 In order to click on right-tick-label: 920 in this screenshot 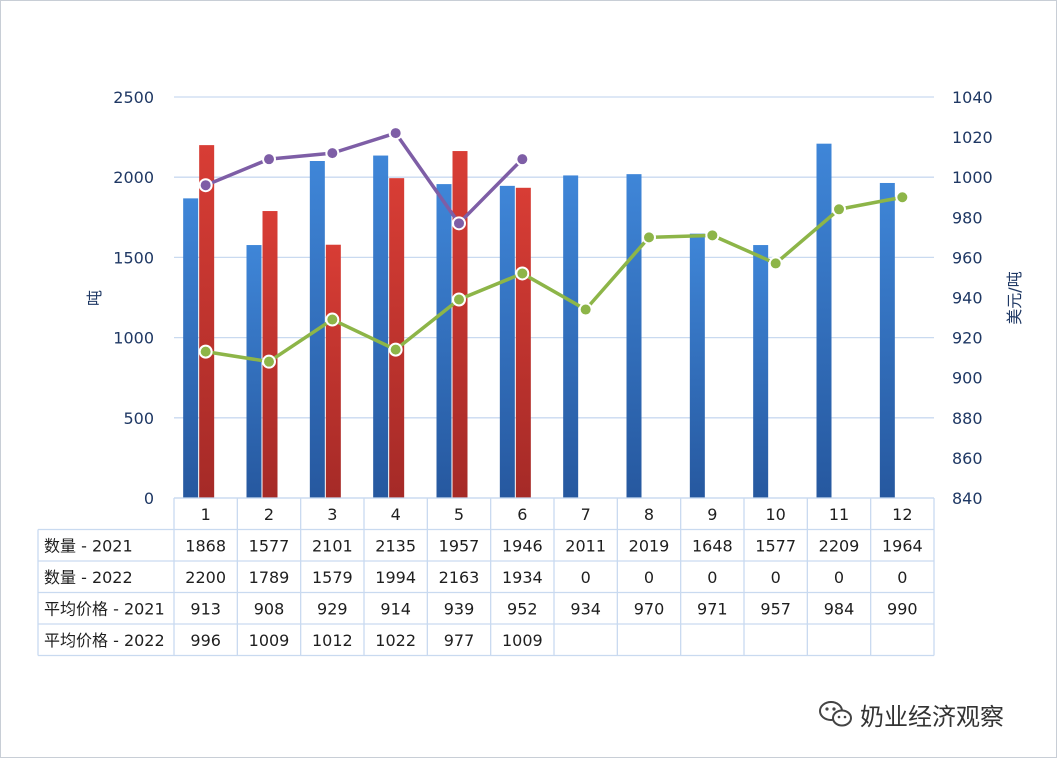, I will do `click(967, 338)`.